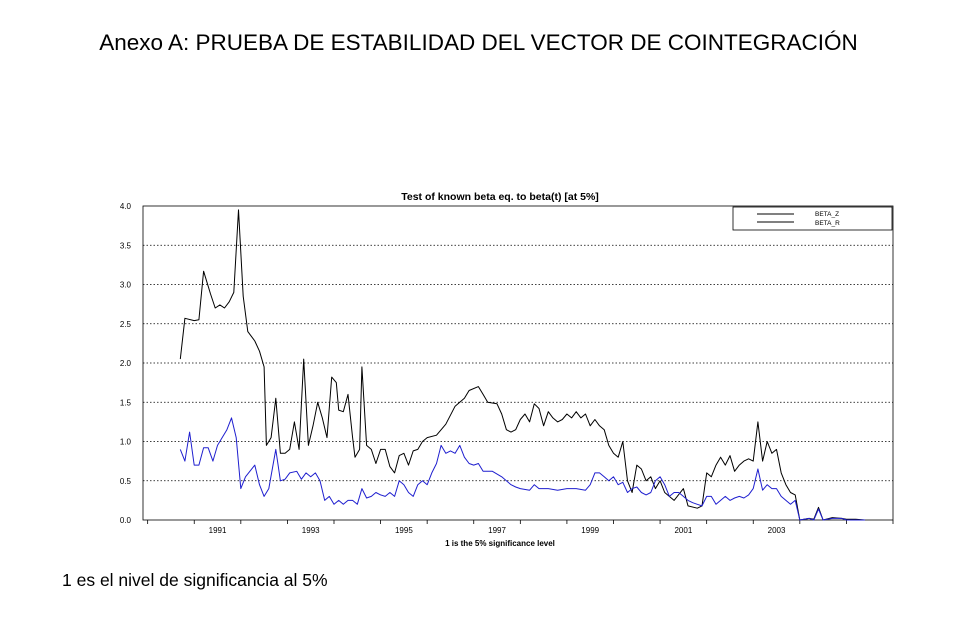 The width and height of the screenshot is (957, 624). Describe the element at coordinates (520, 527) in the screenshot. I see `x-axis: 1991 1993 1995 1997 1999 2001 2003` at that location.